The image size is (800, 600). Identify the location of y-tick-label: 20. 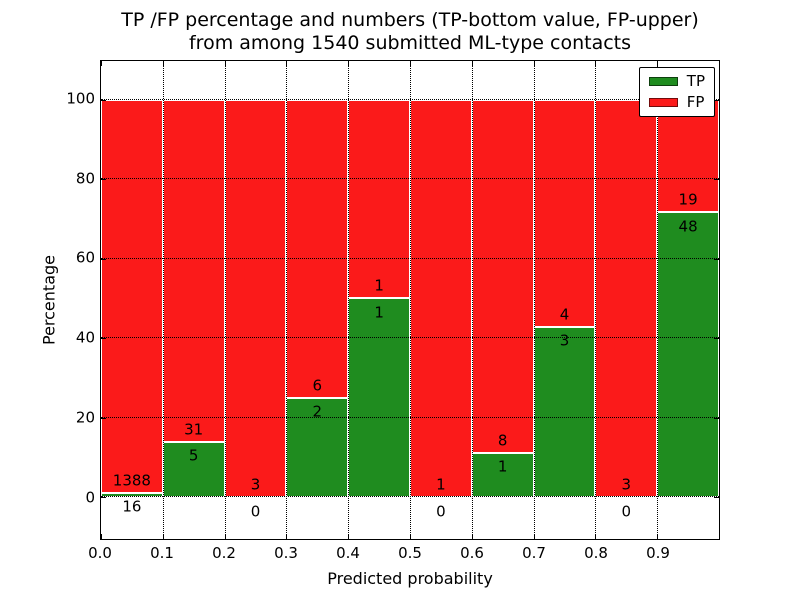
(85, 417).